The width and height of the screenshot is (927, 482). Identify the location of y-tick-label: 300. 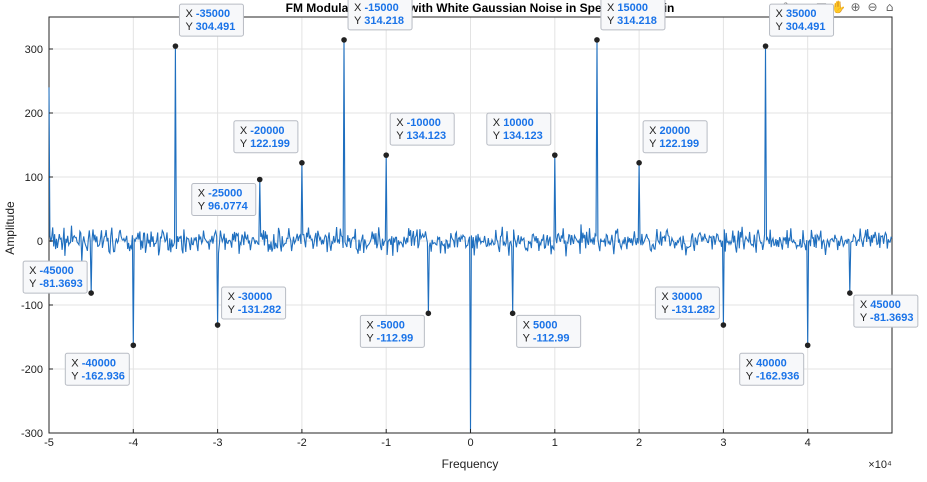
(34, 50).